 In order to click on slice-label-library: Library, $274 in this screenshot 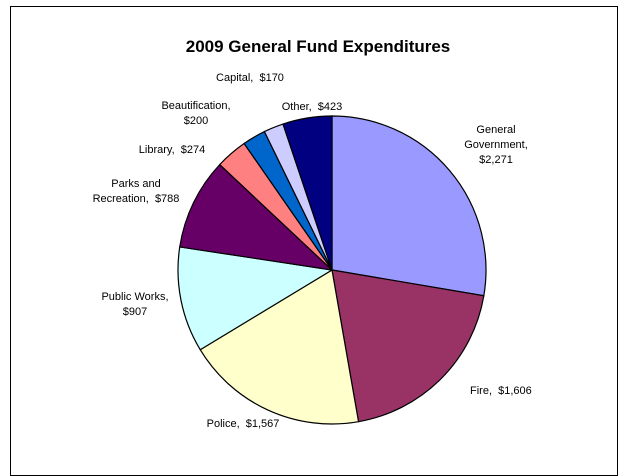, I will do `click(172, 150)`.